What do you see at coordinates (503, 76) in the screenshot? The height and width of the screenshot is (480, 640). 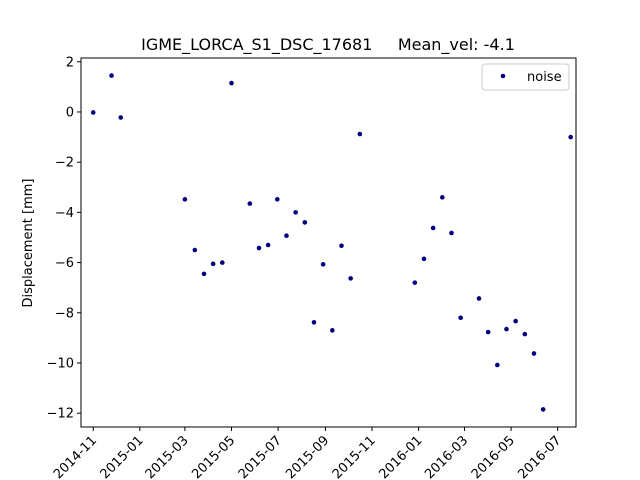 I see `legend-marker-noise` at bounding box center [503, 76].